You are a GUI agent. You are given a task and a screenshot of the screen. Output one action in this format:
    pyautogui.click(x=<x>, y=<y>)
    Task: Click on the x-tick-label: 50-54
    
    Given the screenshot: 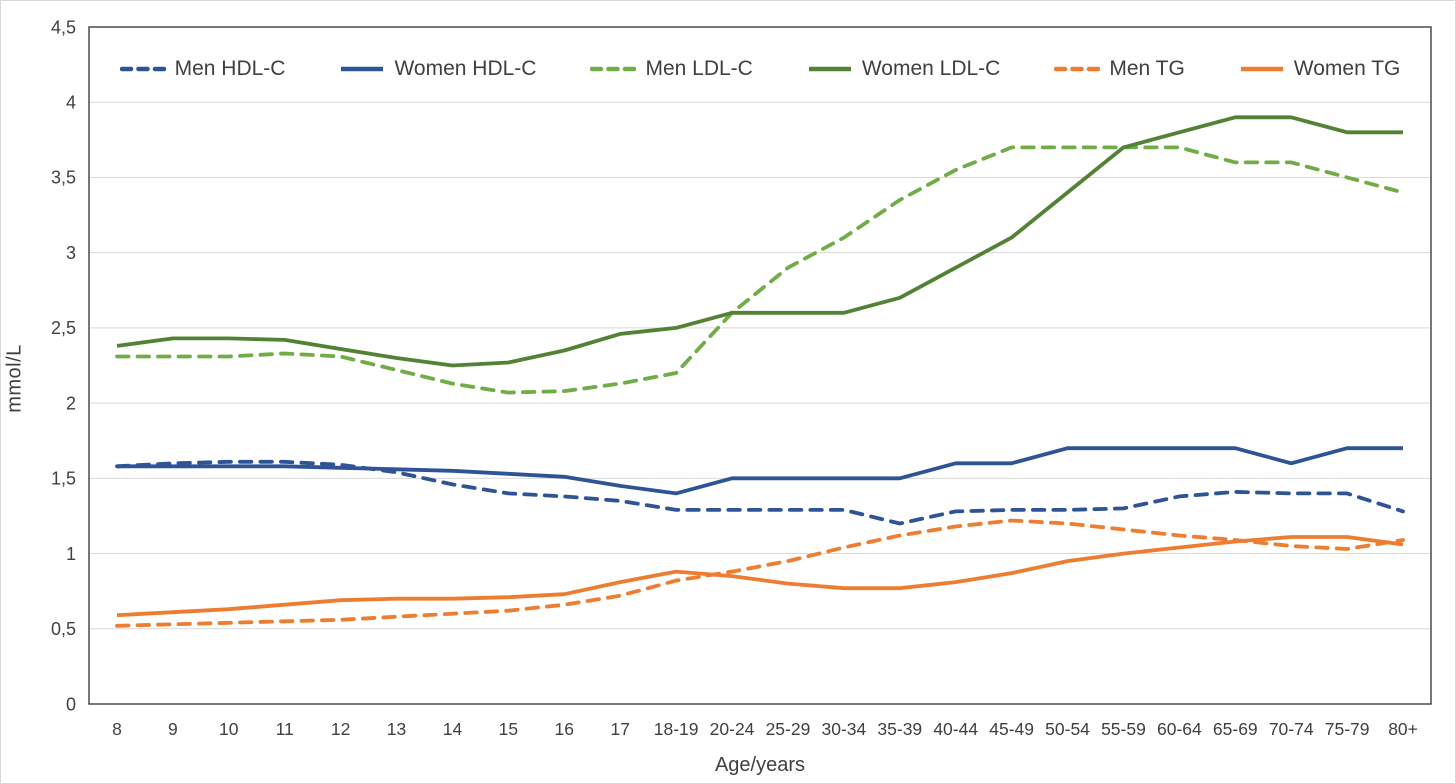 What is the action you would take?
    pyautogui.click(x=1067, y=729)
    